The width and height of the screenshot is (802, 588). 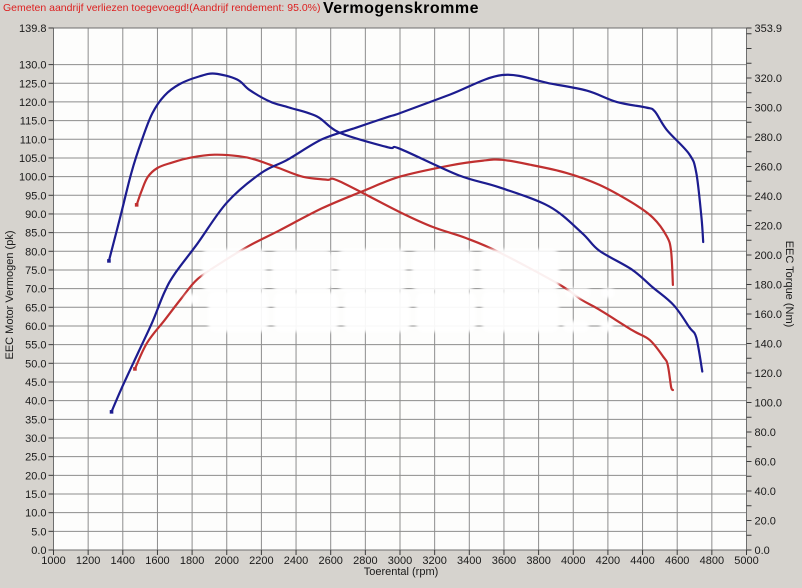 I want to click on chart-title: Vermogenskromme, so click(x=400, y=8).